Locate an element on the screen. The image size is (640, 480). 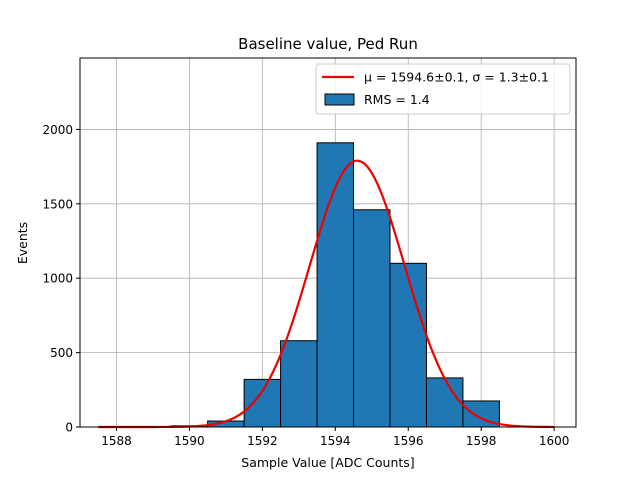
x-tick-label: 1594 is located at coordinates (335, 441).